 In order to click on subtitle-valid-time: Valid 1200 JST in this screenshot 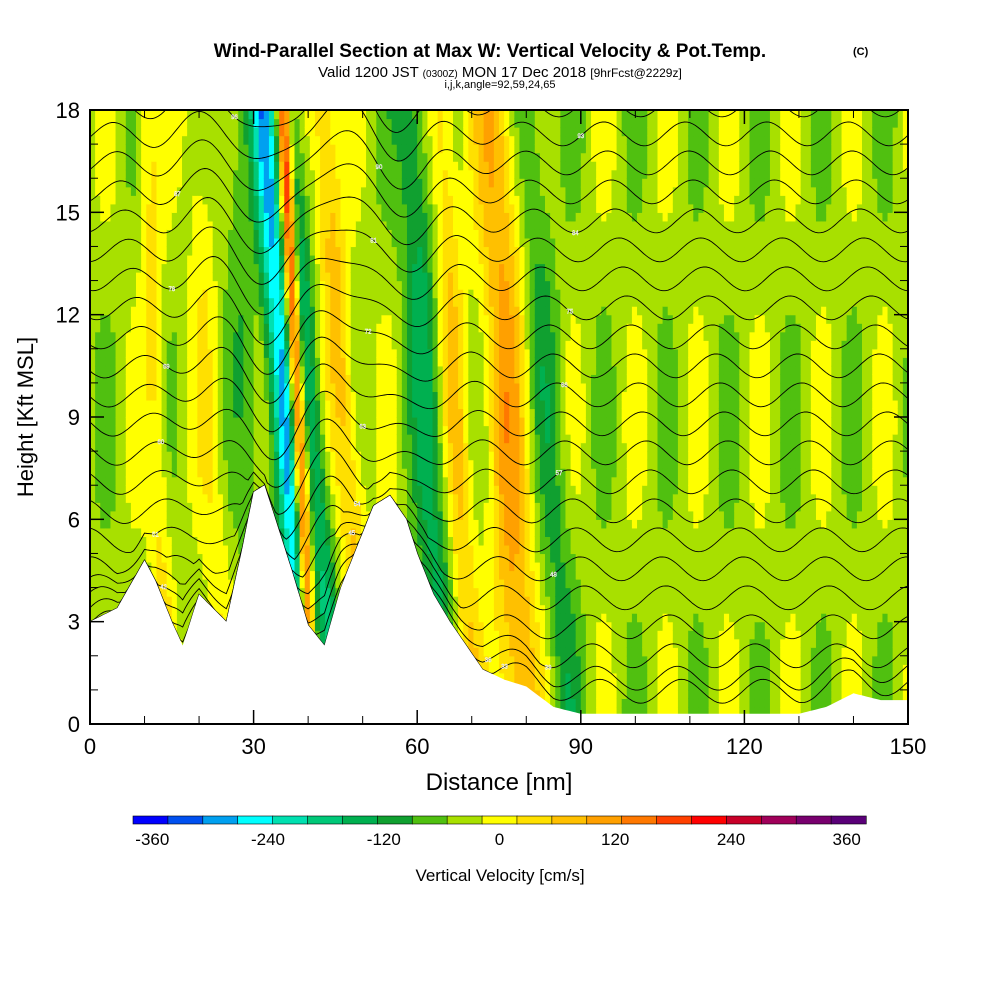, I will do `click(368, 72)`.